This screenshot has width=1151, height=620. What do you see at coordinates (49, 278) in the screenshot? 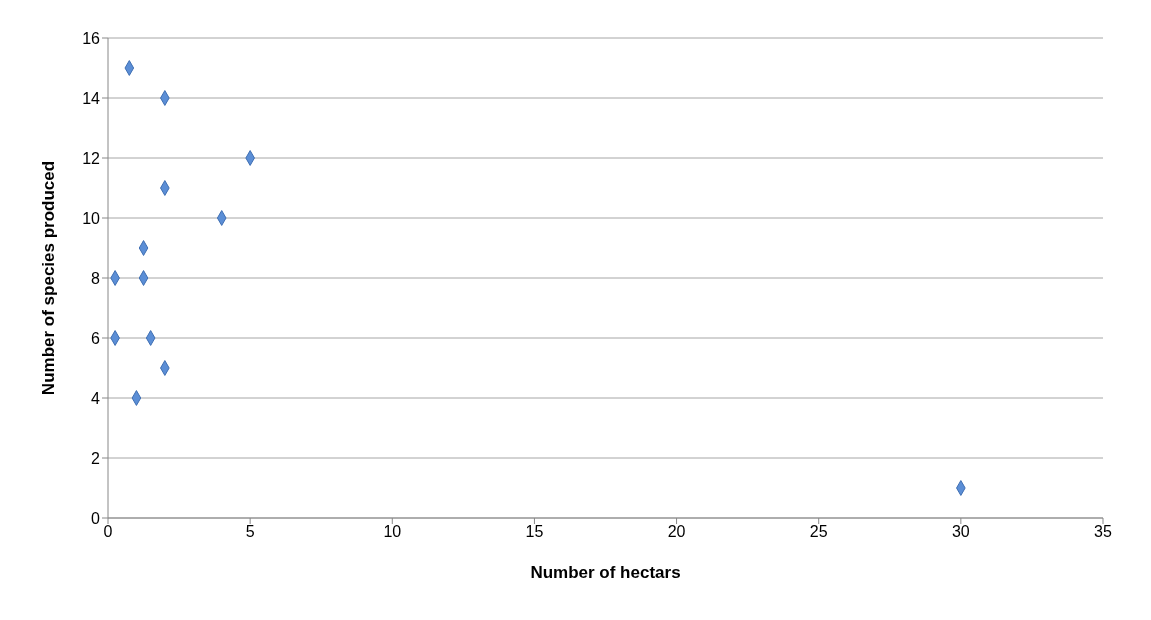
I see `y-axis-title: Number of species produced` at bounding box center [49, 278].